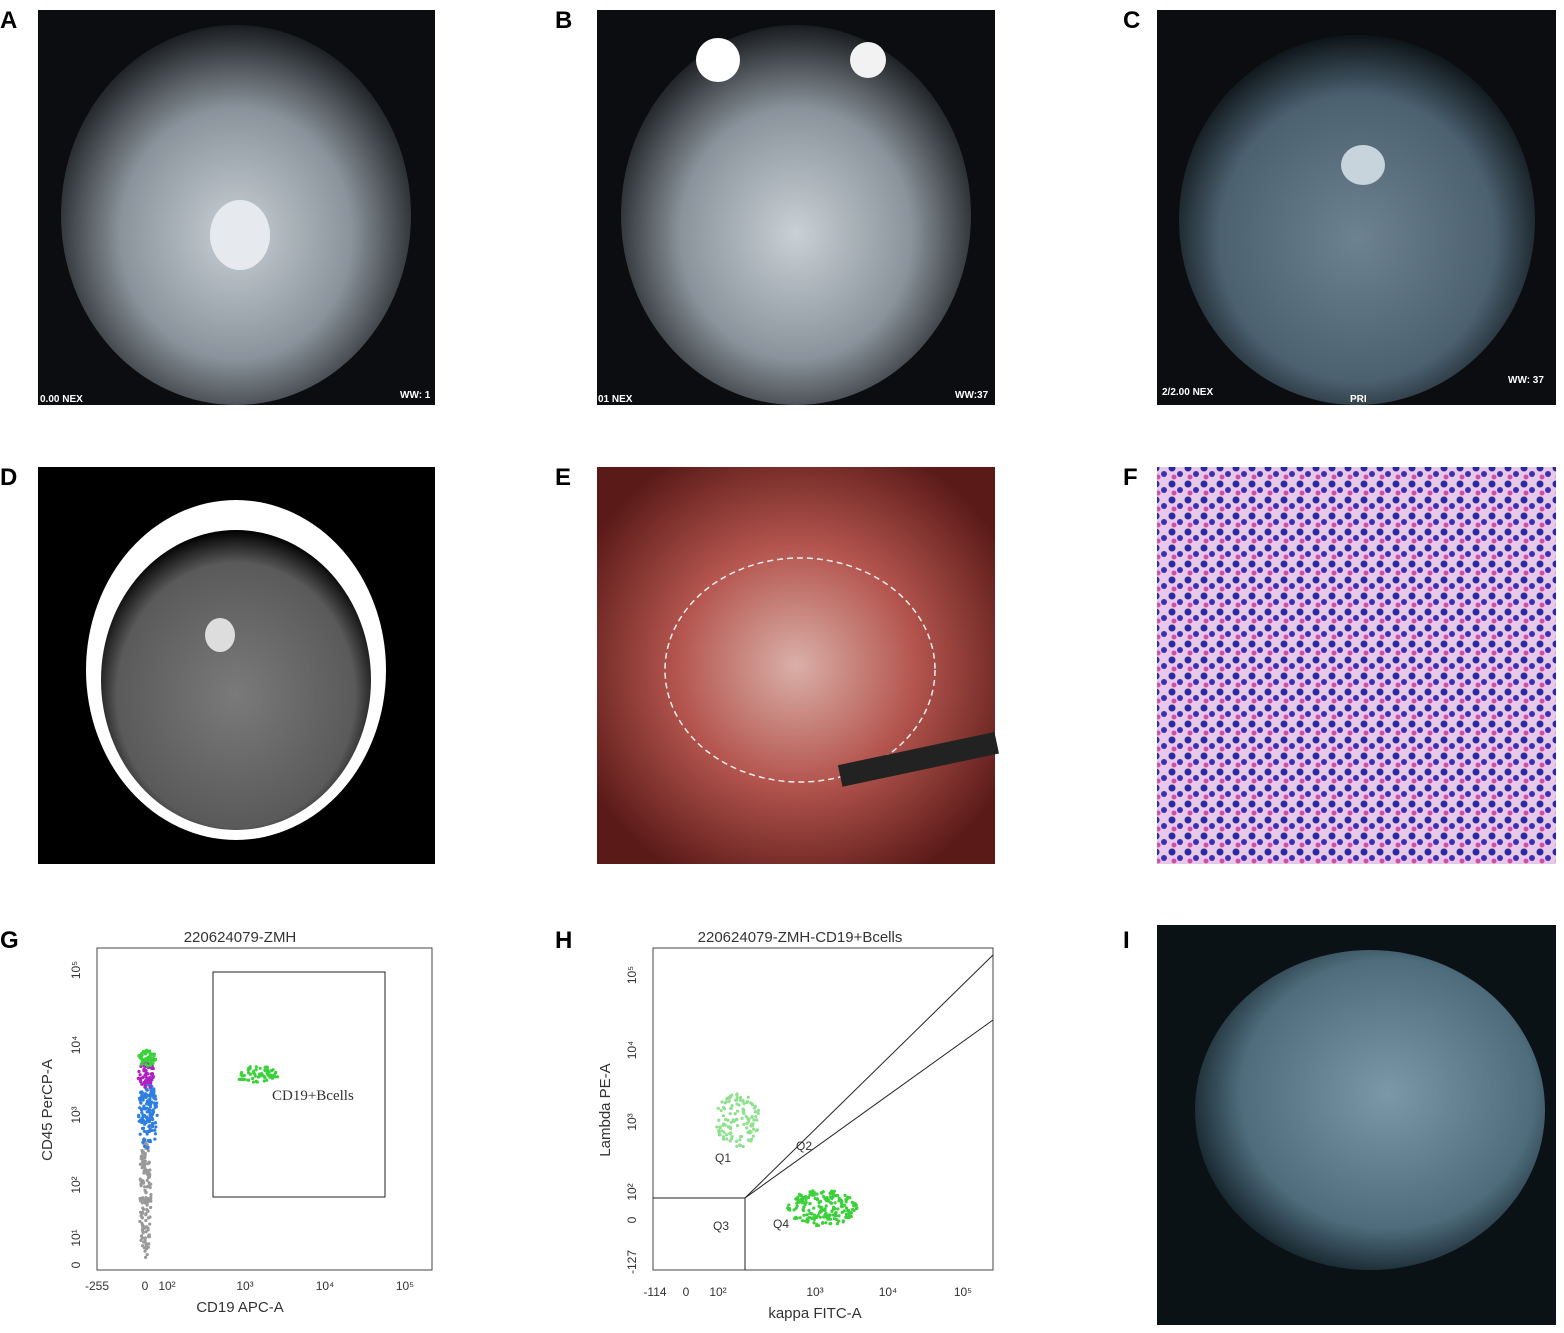  What do you see at coordinates (563, 940) in the screenshot?
I see `panel-letter: H` at bounding box center [563, 940].